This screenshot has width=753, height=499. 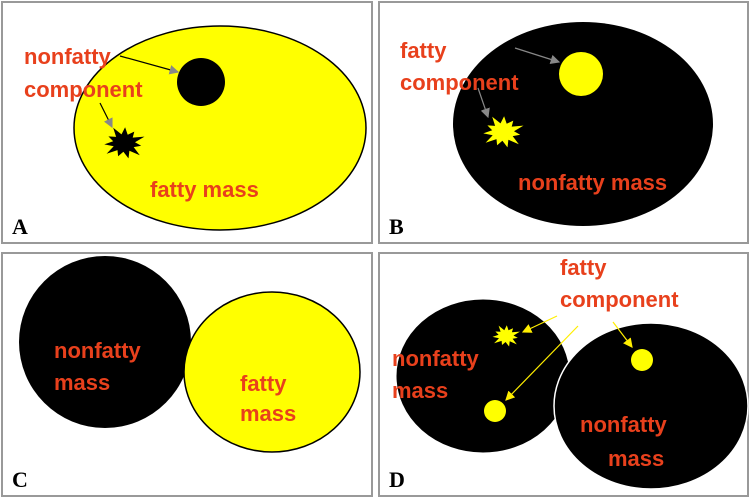 I want to click on label: nonfatty mass, so click(x=592, y=182).